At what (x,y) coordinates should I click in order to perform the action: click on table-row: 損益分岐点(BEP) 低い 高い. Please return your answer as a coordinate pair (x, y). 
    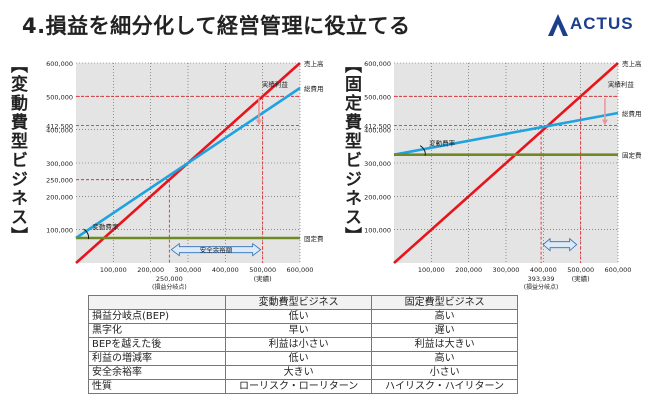
    Looking at the image, I should click on (303, 316).